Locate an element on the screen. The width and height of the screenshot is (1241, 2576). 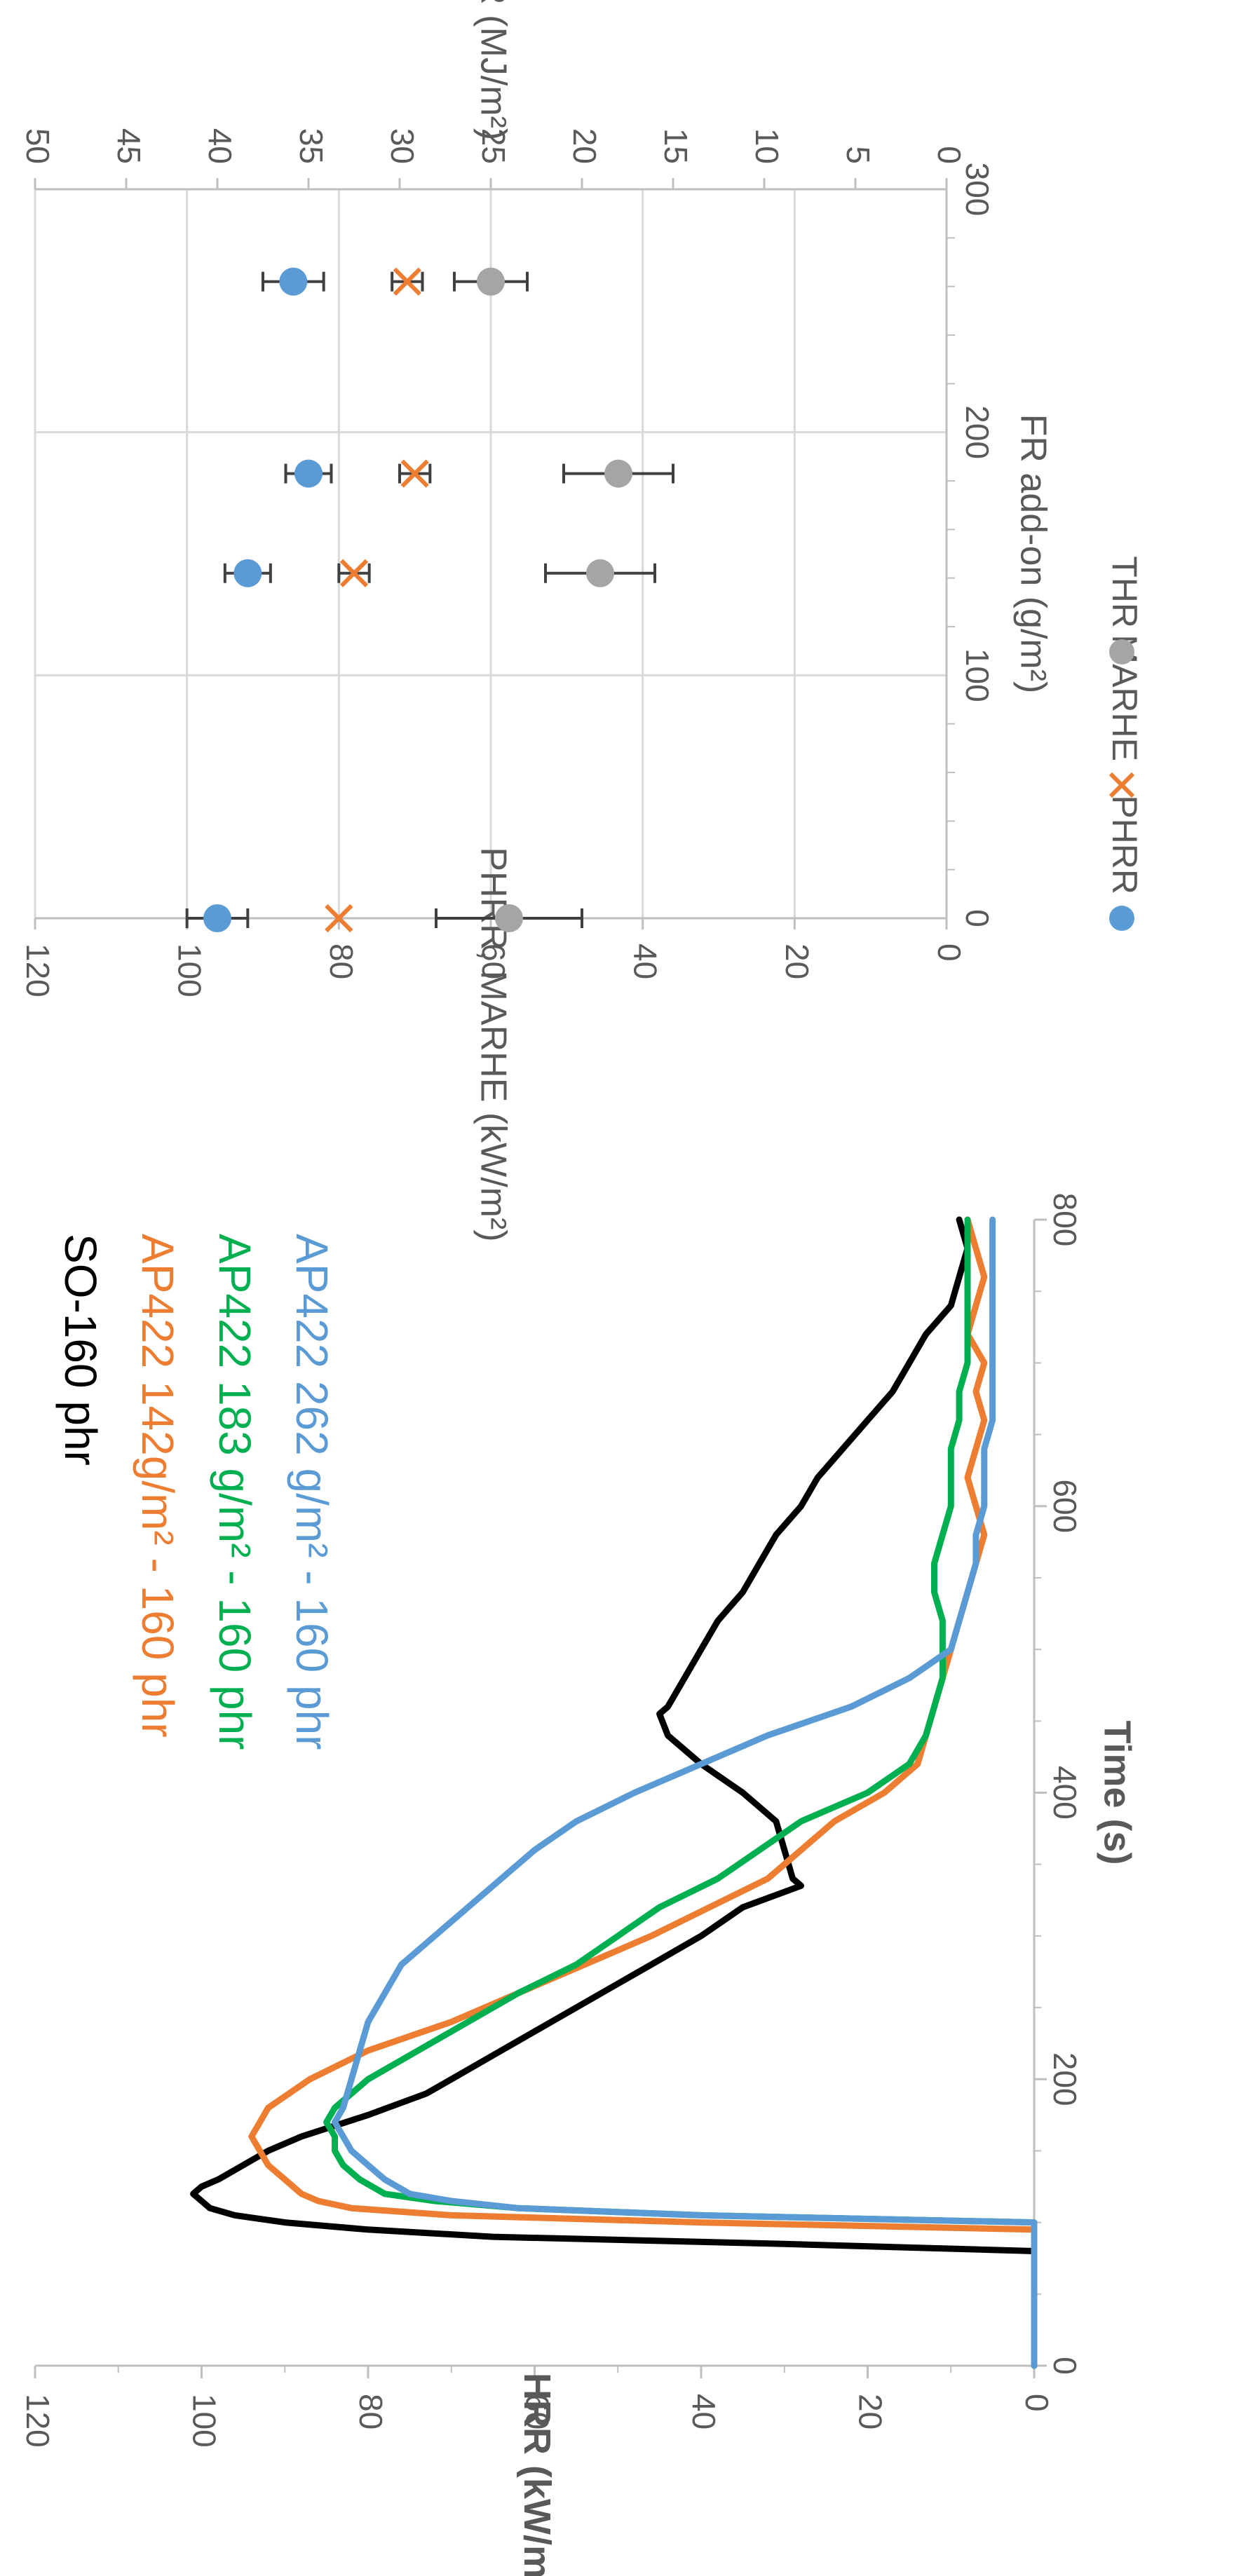
thr-tick-label: 30 is located at coordinates (402, 146).